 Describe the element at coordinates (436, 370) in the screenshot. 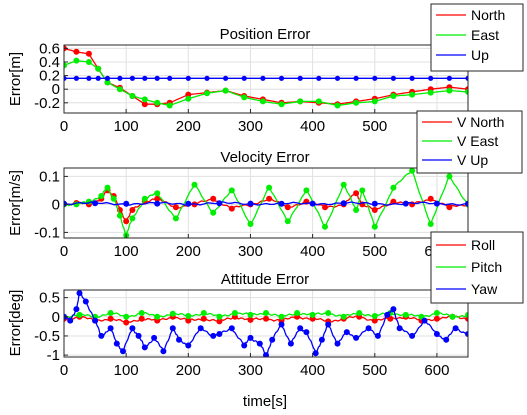

I see `x-tick-label: 600` at that location.